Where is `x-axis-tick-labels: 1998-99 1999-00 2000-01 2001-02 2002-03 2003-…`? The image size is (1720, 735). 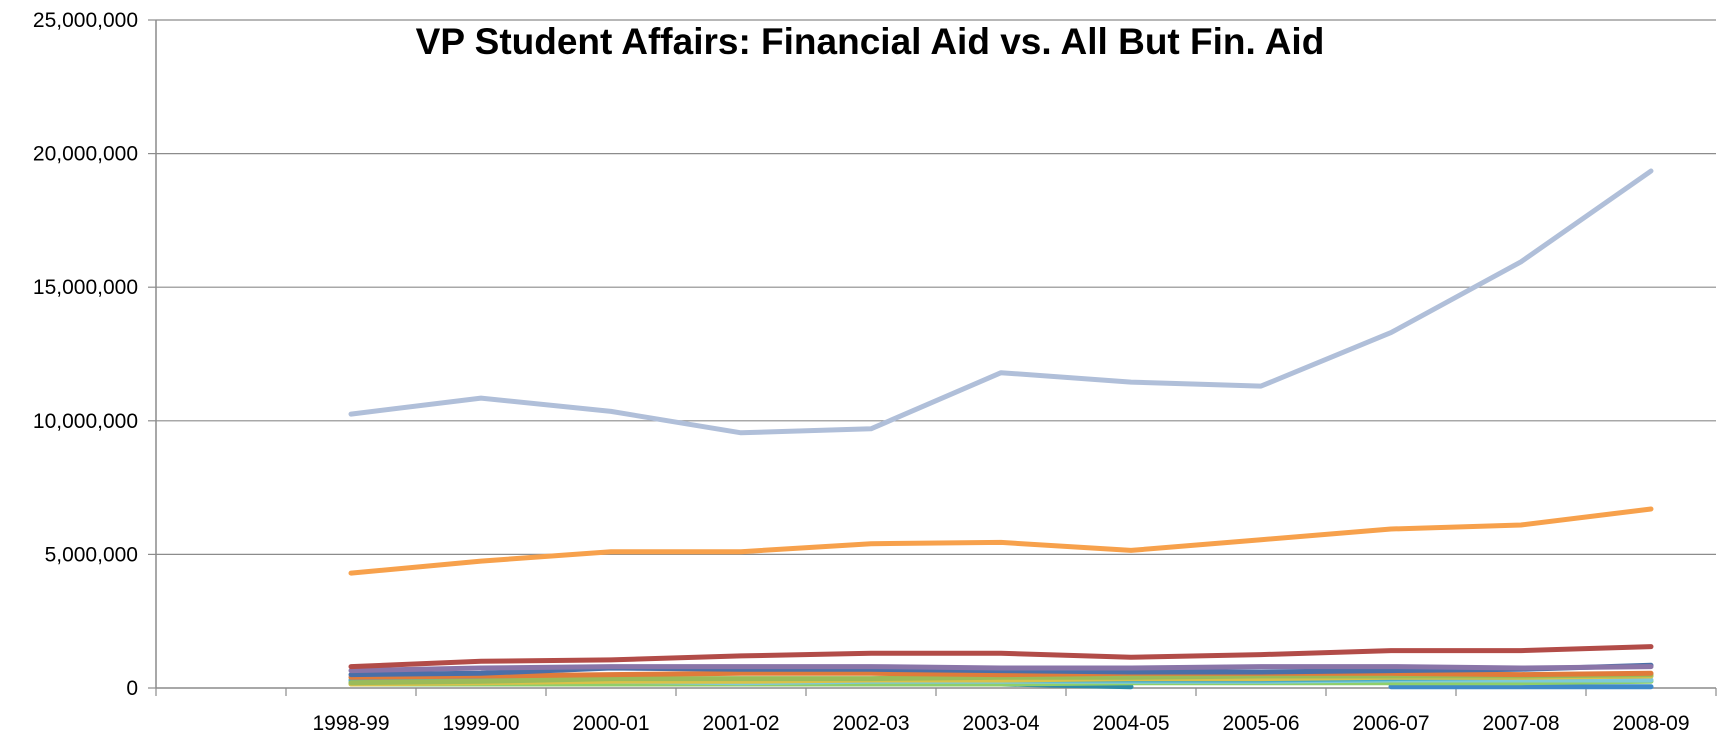 x-axis-tick-labels: 1998-99 1999-00 2000-01 2001-02 2002-03 2003-… is located at coordinates (1000, 723).